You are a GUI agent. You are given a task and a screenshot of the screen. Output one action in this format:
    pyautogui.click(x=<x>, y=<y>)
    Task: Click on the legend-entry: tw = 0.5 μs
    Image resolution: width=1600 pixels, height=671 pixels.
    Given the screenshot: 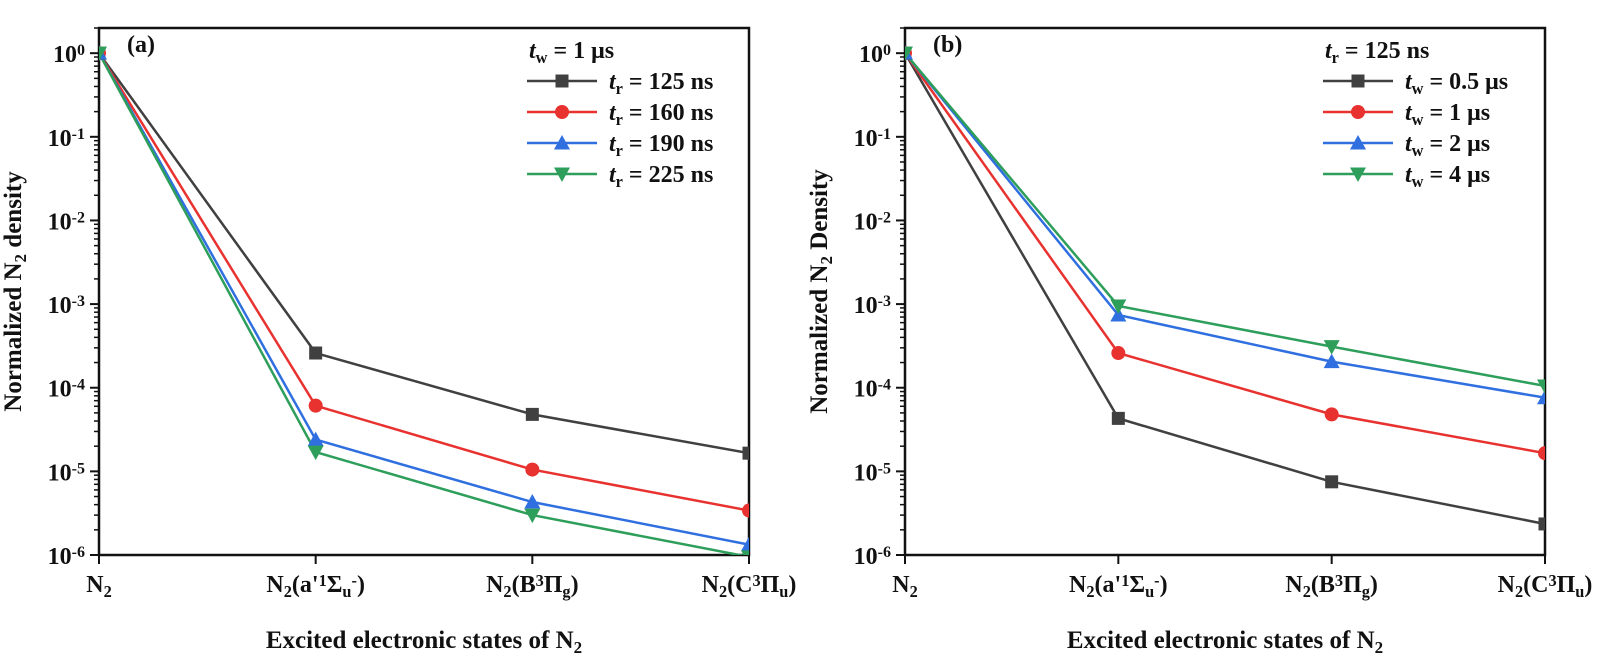 What is the action you would take?
    pyautogui.click(x=1456, y=83)
    